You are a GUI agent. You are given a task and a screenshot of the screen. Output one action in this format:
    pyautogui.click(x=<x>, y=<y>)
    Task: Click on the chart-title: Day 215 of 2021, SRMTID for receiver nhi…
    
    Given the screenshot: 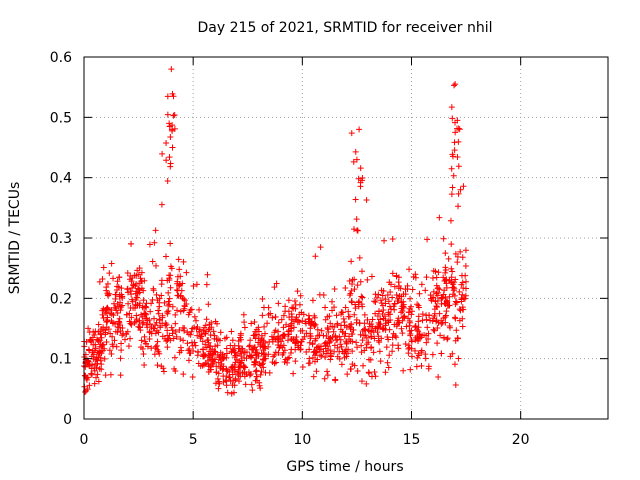 What is the action you would take?
    pyautogui.click(x=345, y=28)
    